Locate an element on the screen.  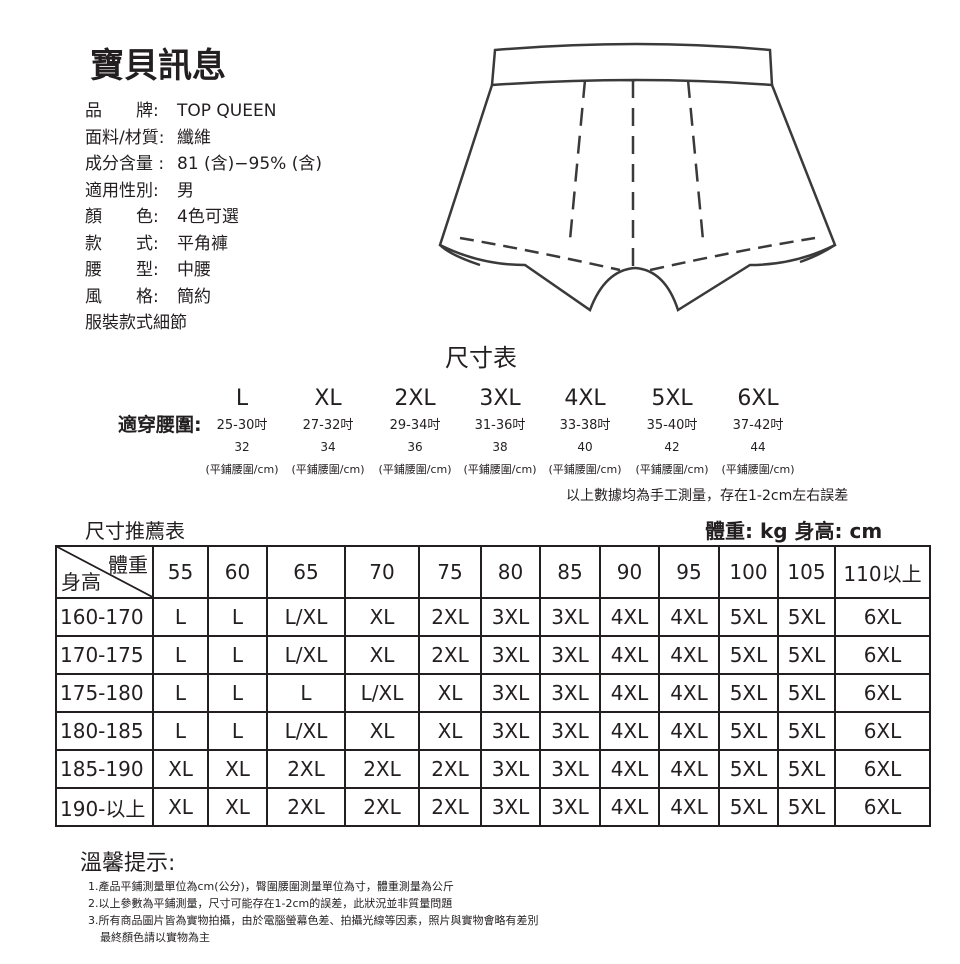
flat-waist: 32 is located at coordinates (242, 447).